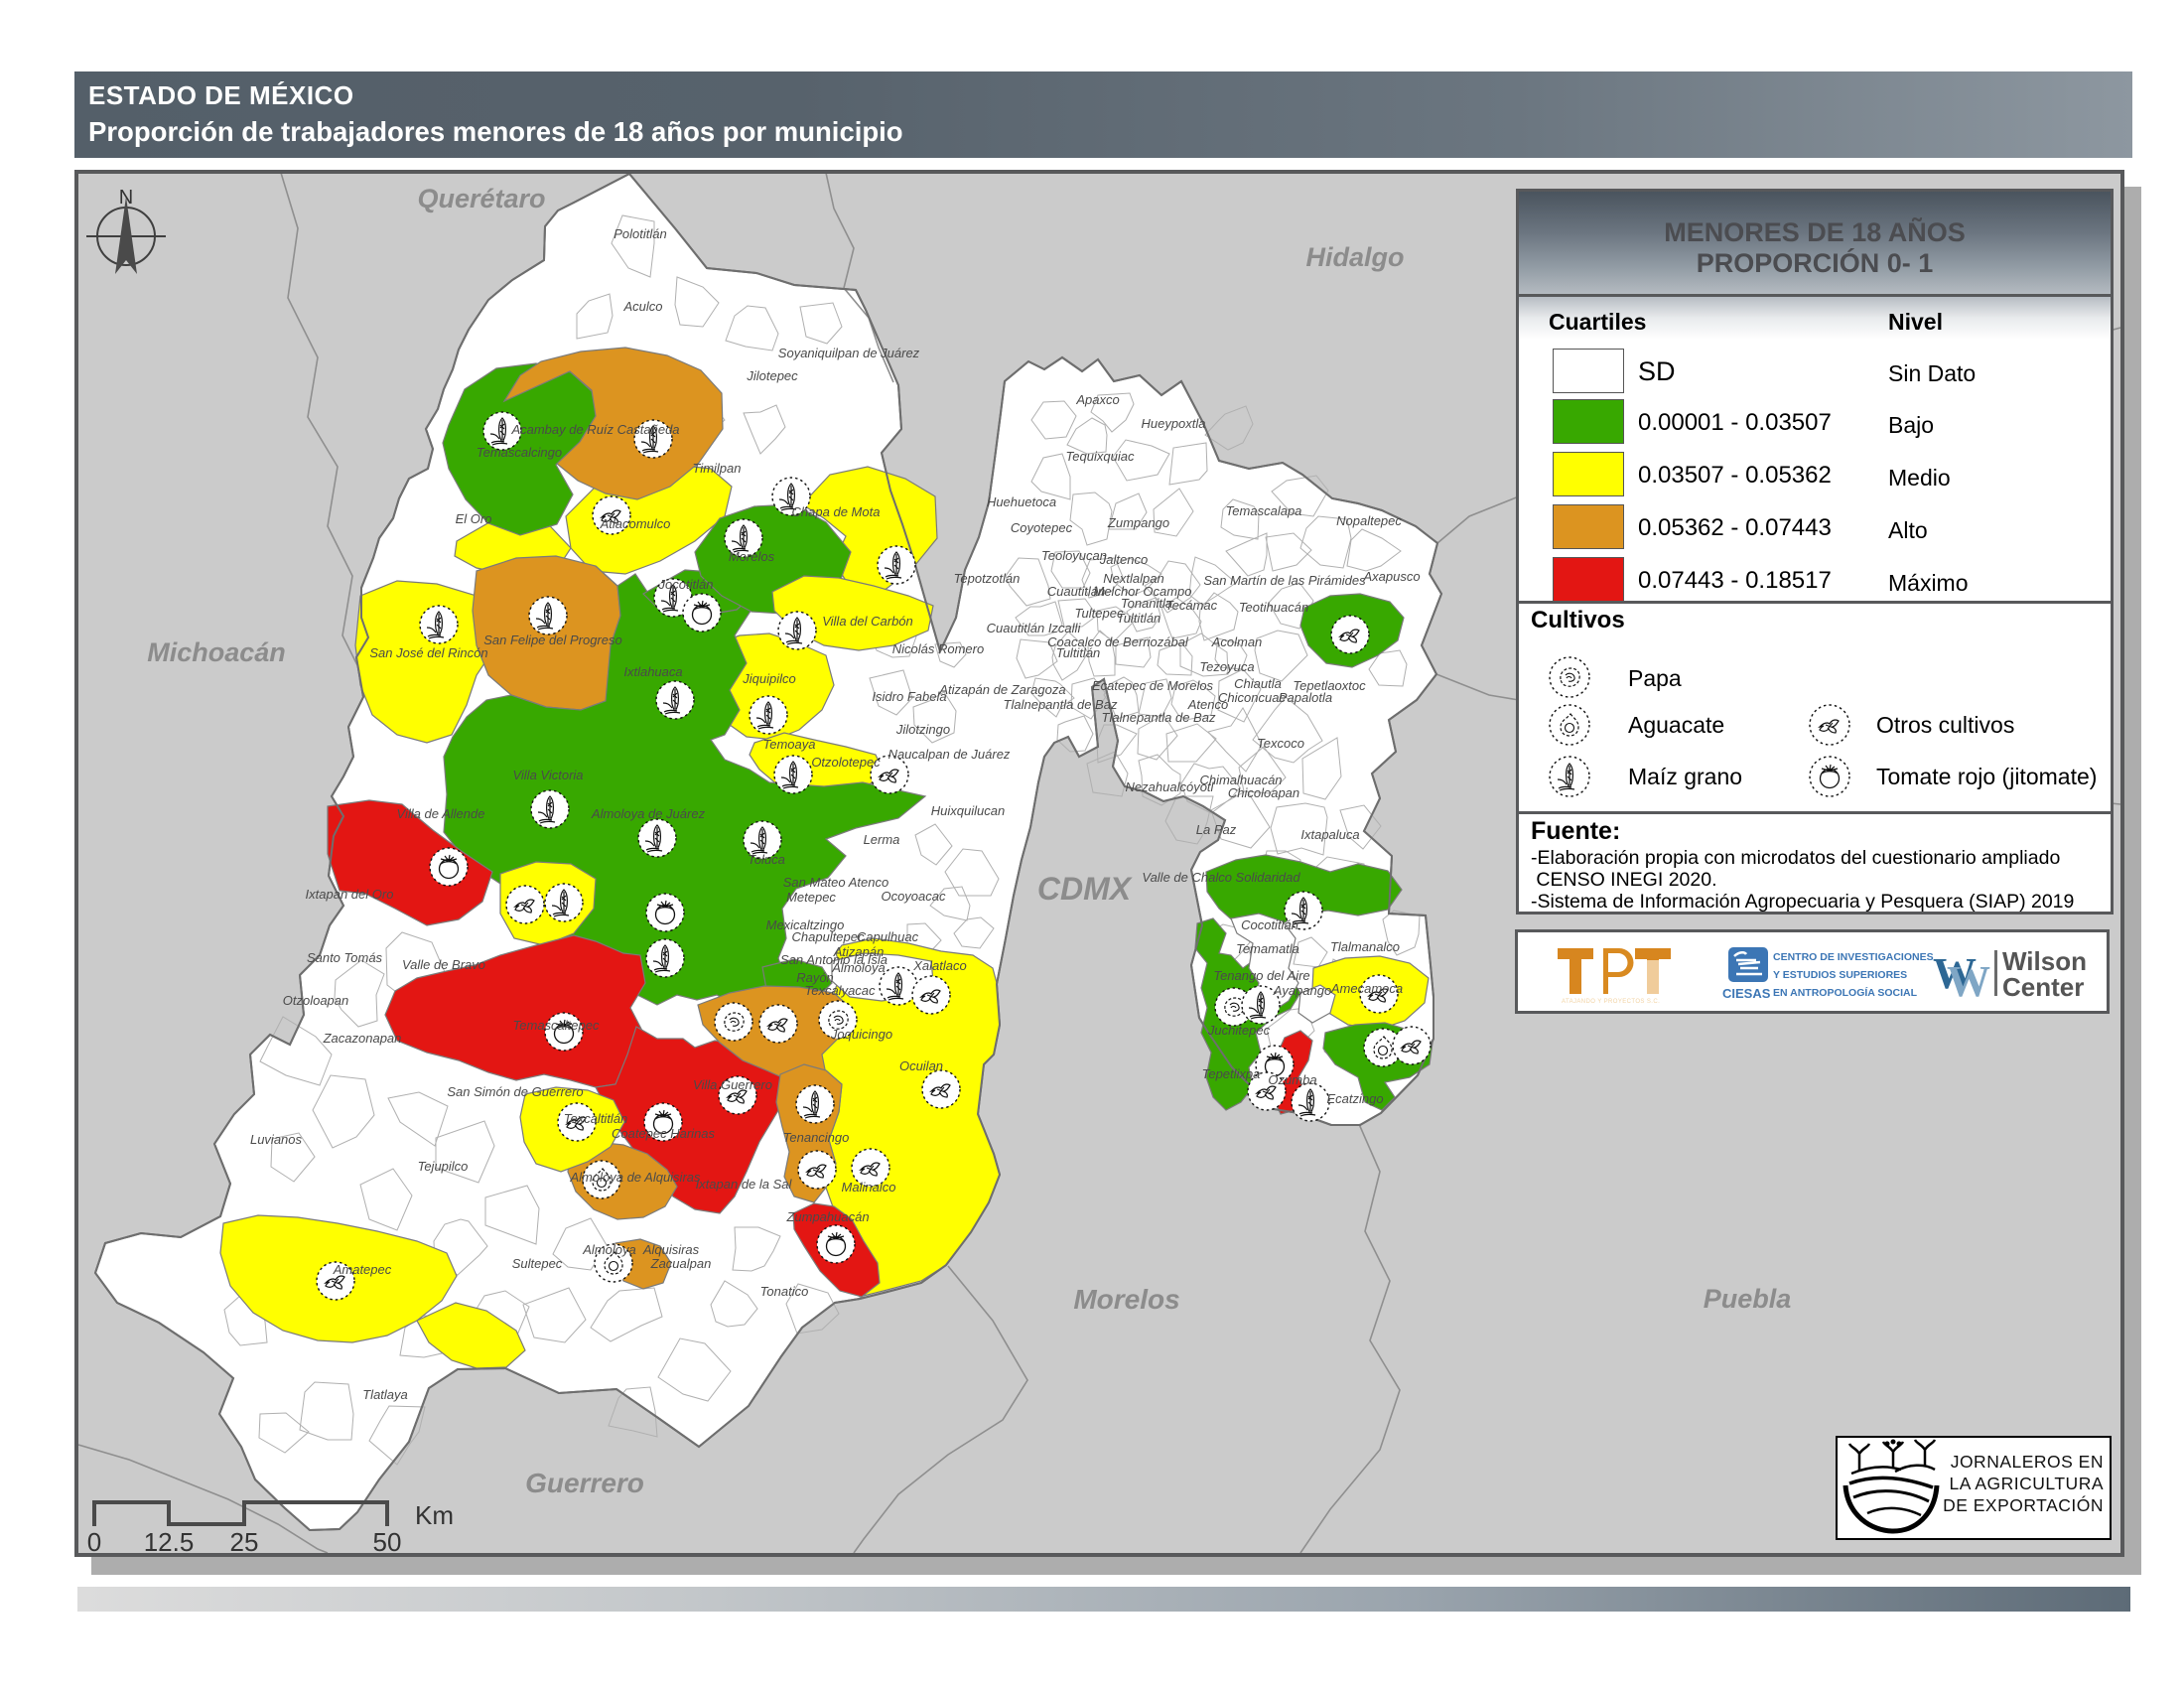 This screenshot has height=1688, width=2184. What do you see at coordinates (772, 375) in the screenshot?
I see `svg-text: Jilotepec` at bounding box center [772, 375].